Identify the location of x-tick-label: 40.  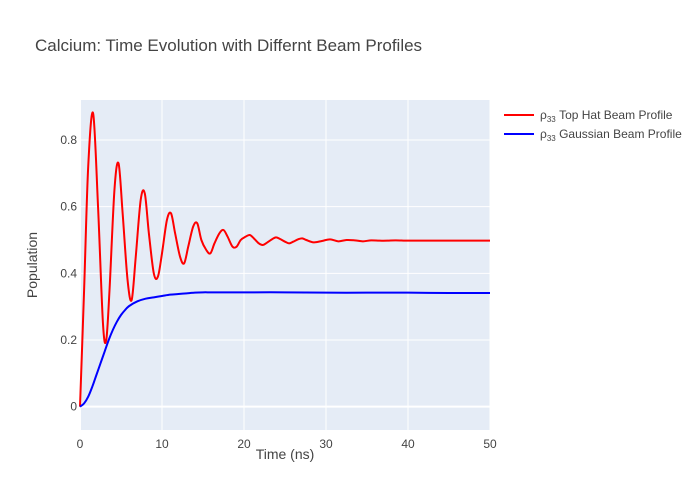
(408, 444).